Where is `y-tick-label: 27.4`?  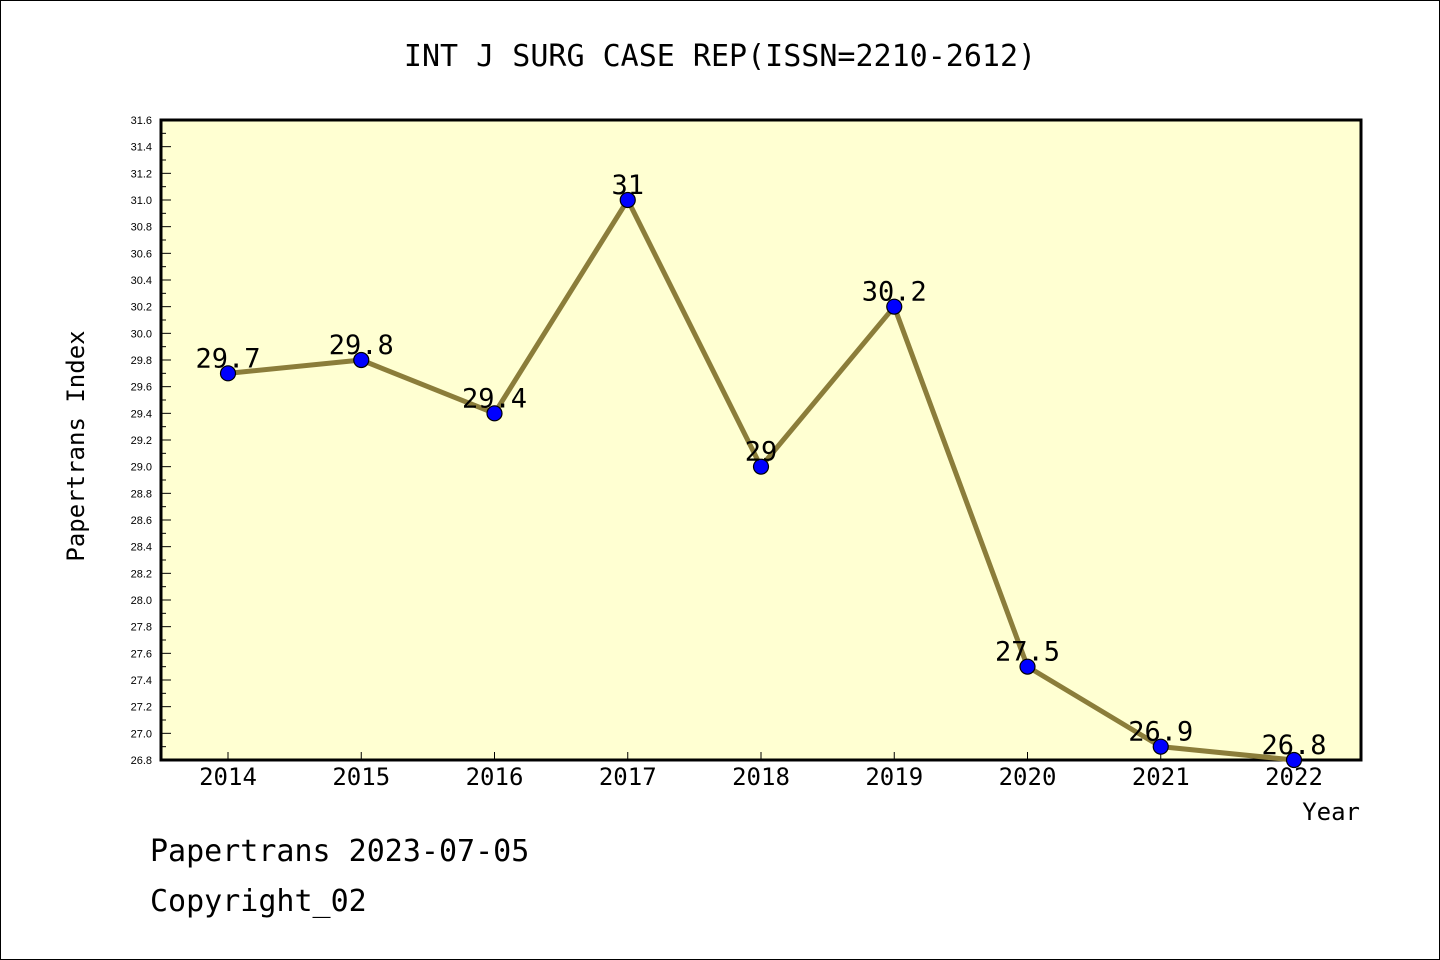 y-tick-label: 27.4 is located at coordinates (141, 681).